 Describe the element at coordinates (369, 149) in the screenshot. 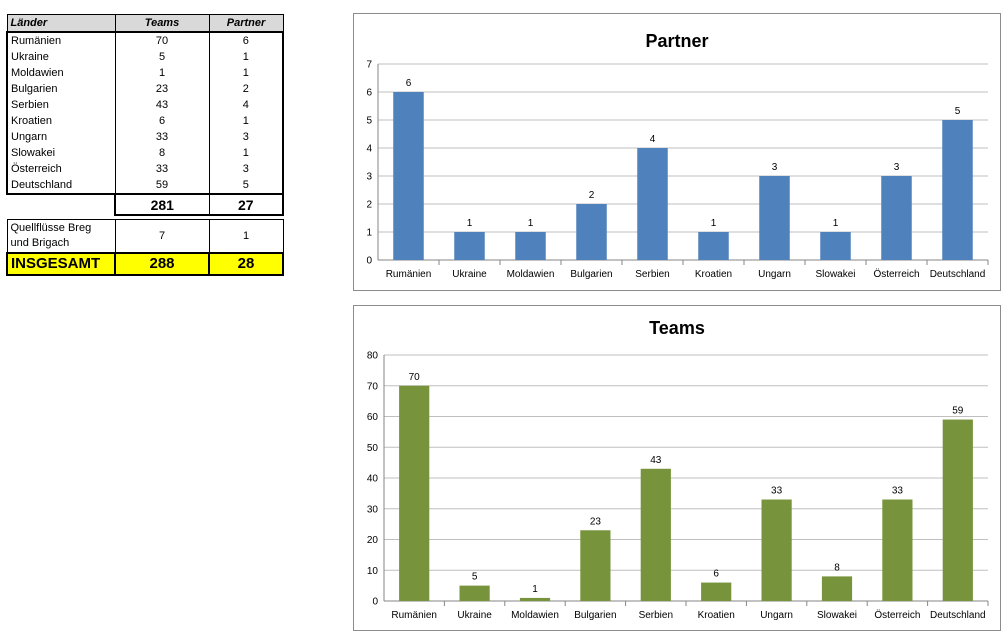

I see `y-tick-label: 4` at that location.